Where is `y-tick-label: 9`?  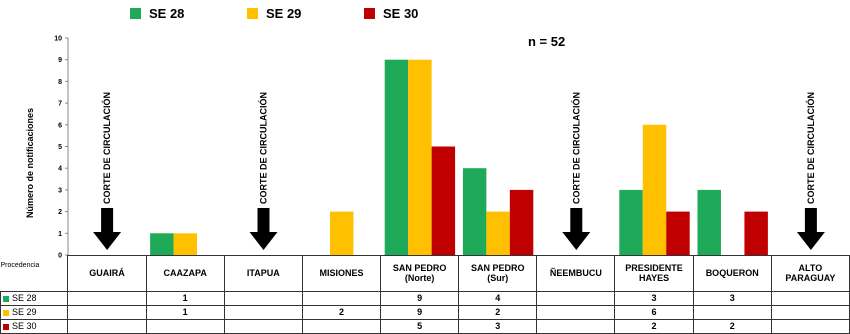
y-tick-label: 9 is located at coordinates (60, 60).